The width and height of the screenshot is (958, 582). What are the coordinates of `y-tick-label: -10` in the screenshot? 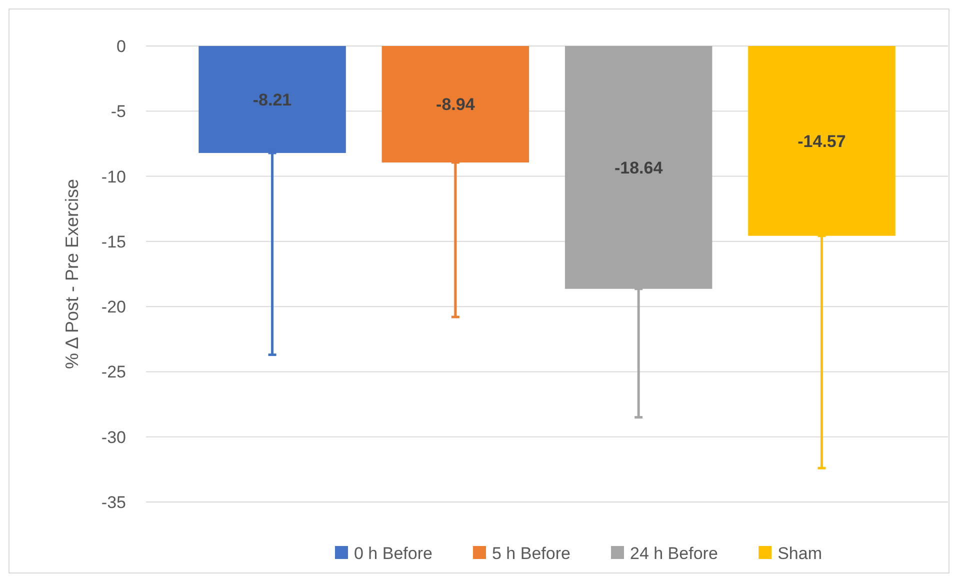 It's located at (113, 176).